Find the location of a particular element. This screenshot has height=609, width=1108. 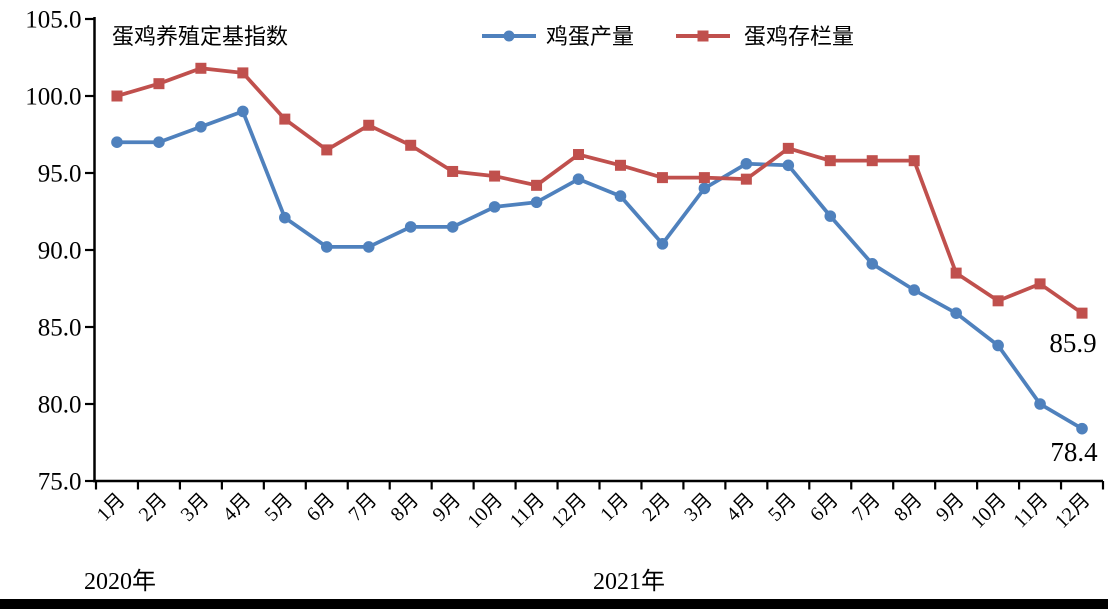

y-tick-label: 95.0 is located at coordinates (60, 174).